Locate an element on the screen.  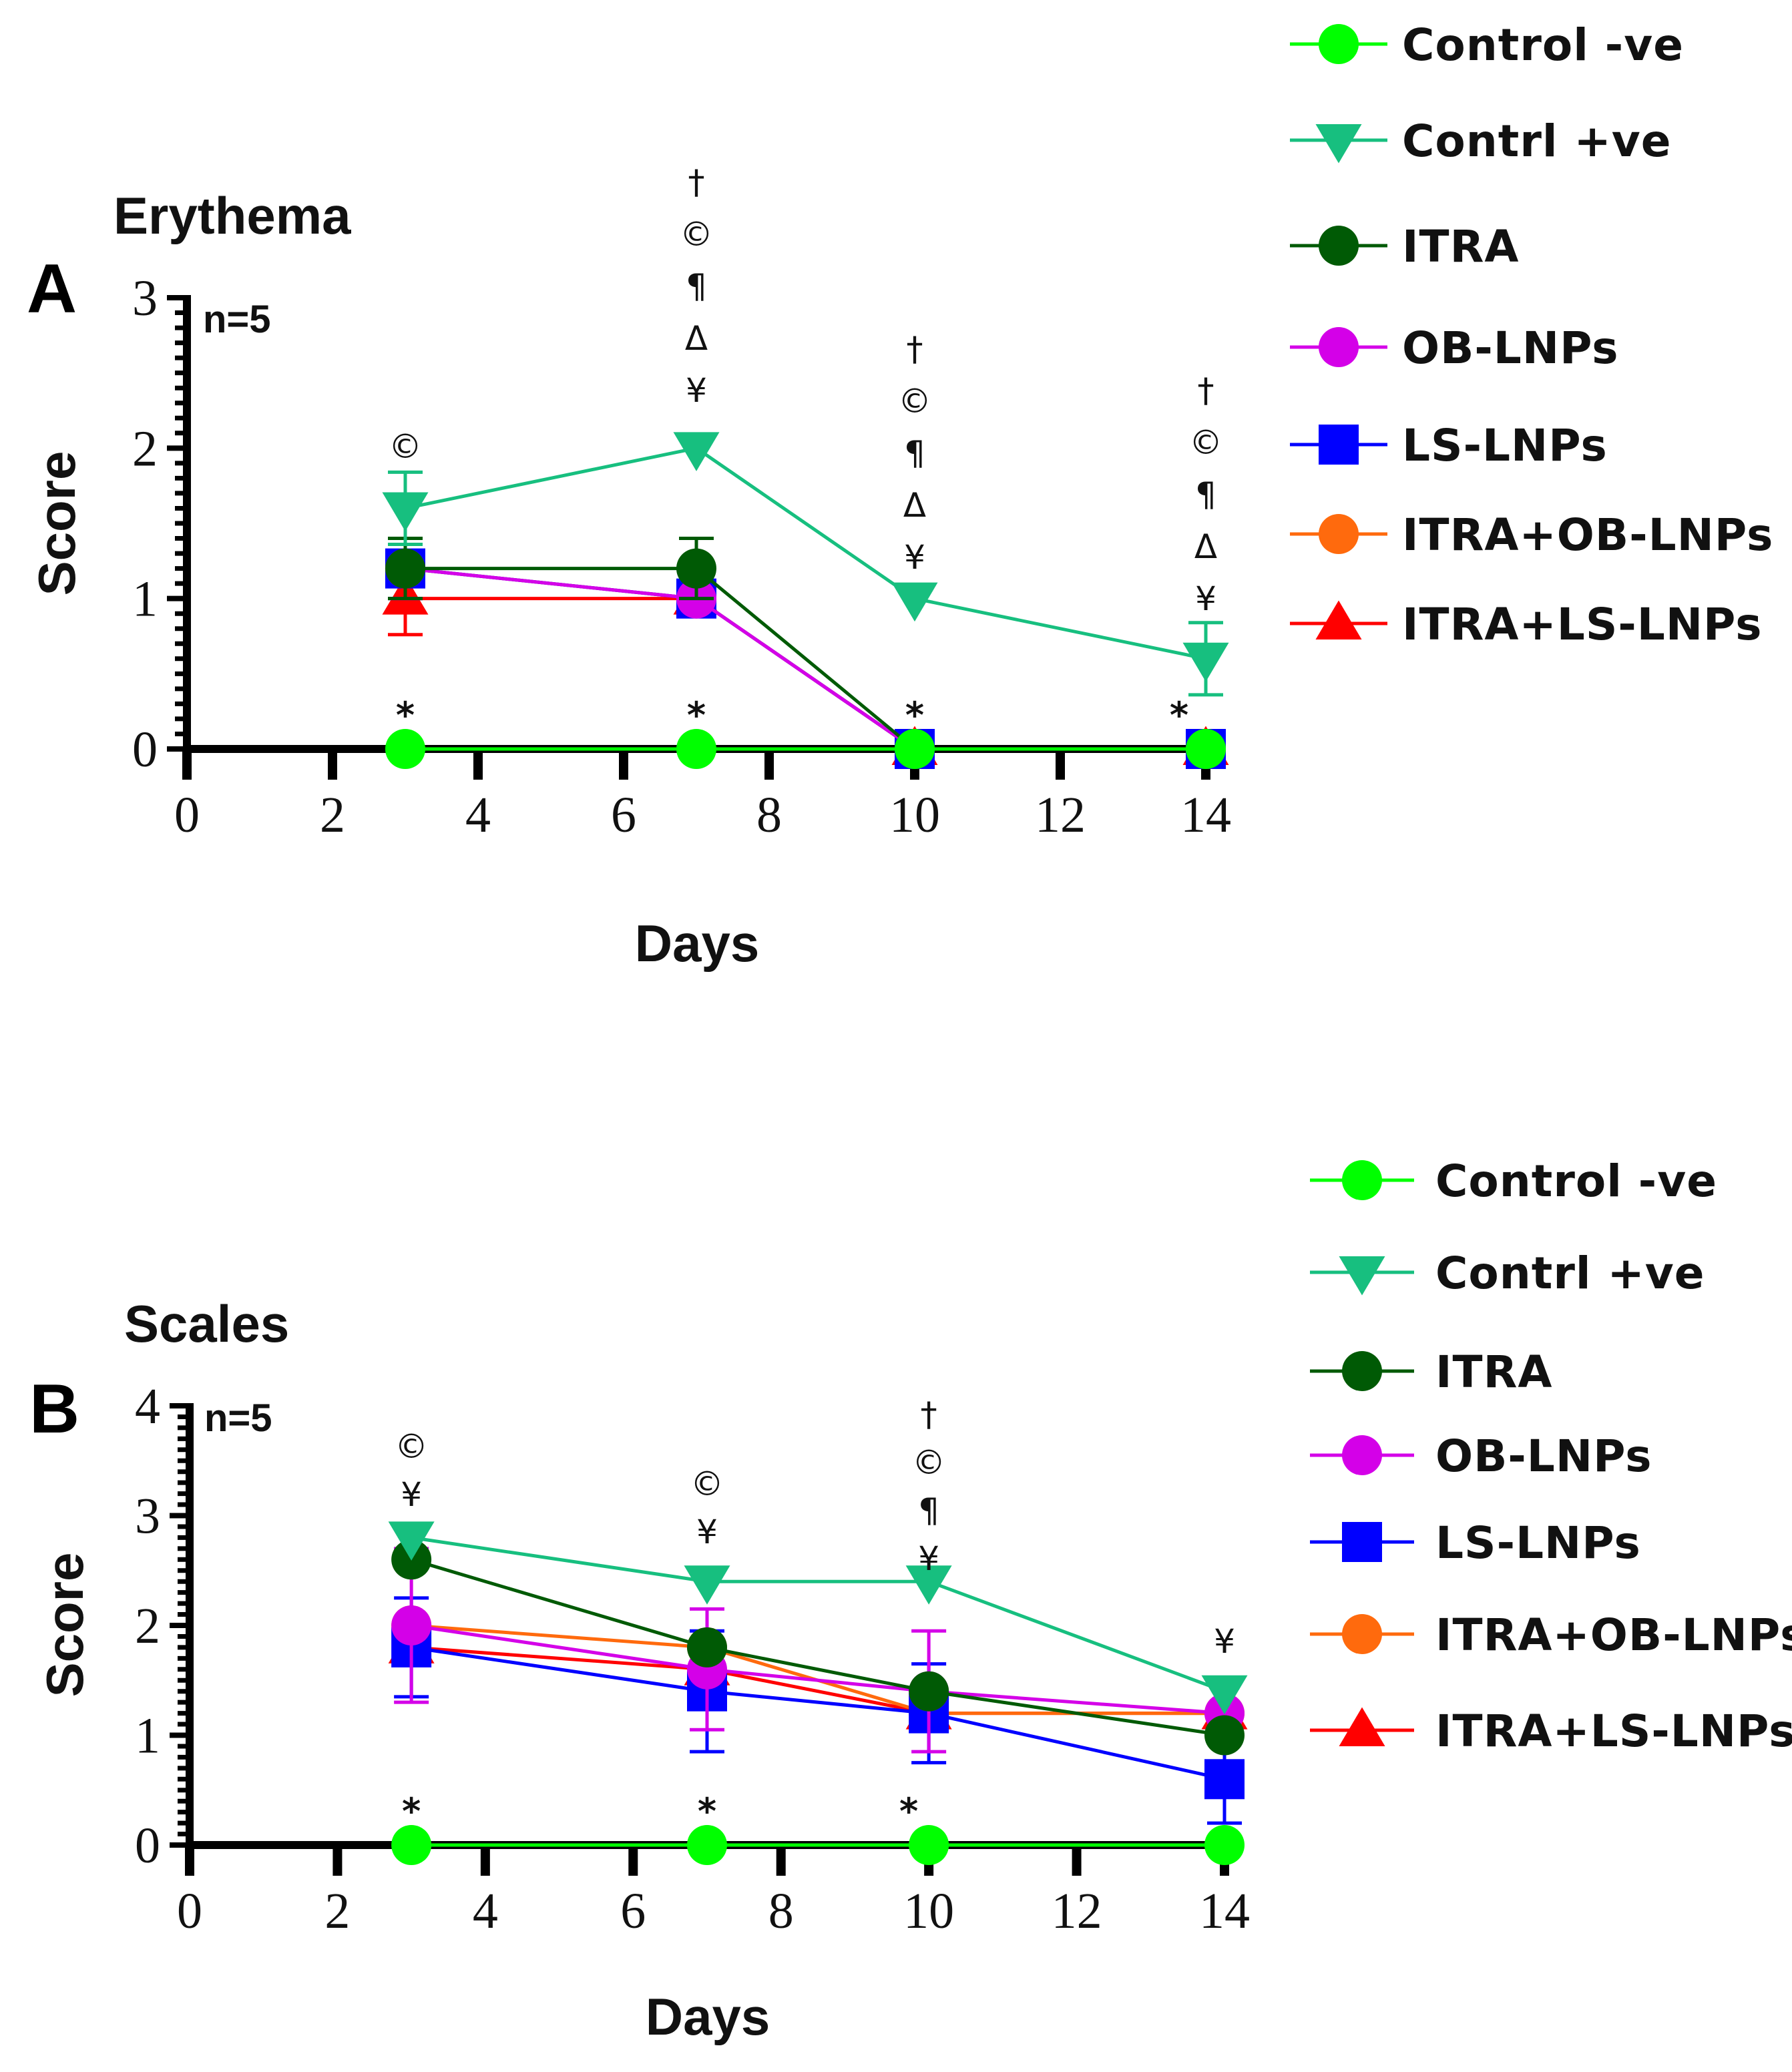
x-tick-label: 6 is located at coordinates (633, 1911).